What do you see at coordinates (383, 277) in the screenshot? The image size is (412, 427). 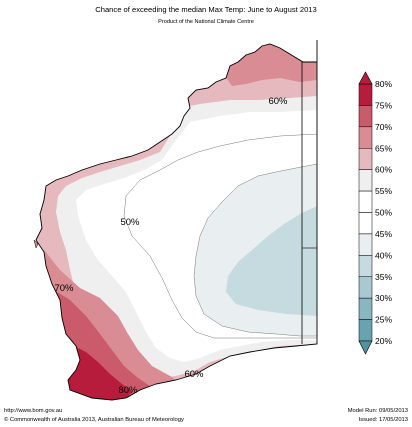 I see `legend-tick-label: 35%` at bounding box center [383, 277].